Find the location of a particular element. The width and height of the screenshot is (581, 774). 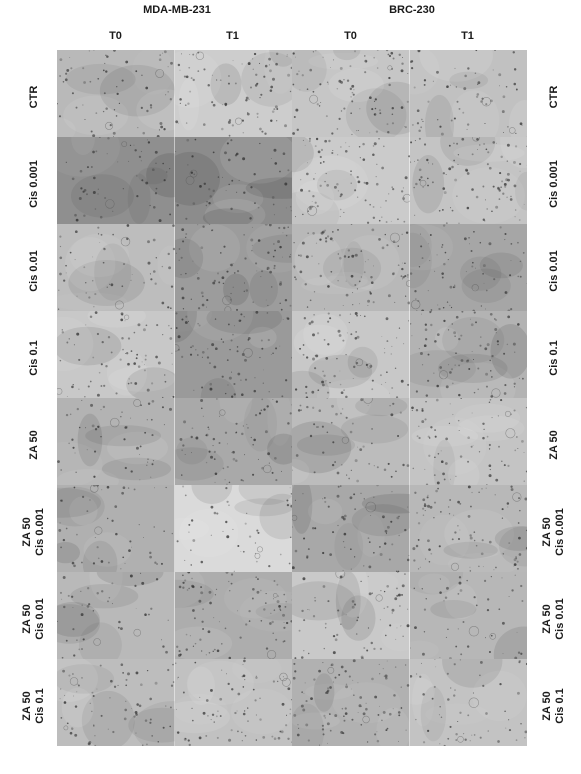

micrograph-row6-mda-t1 is located at coordinates (233, 528).